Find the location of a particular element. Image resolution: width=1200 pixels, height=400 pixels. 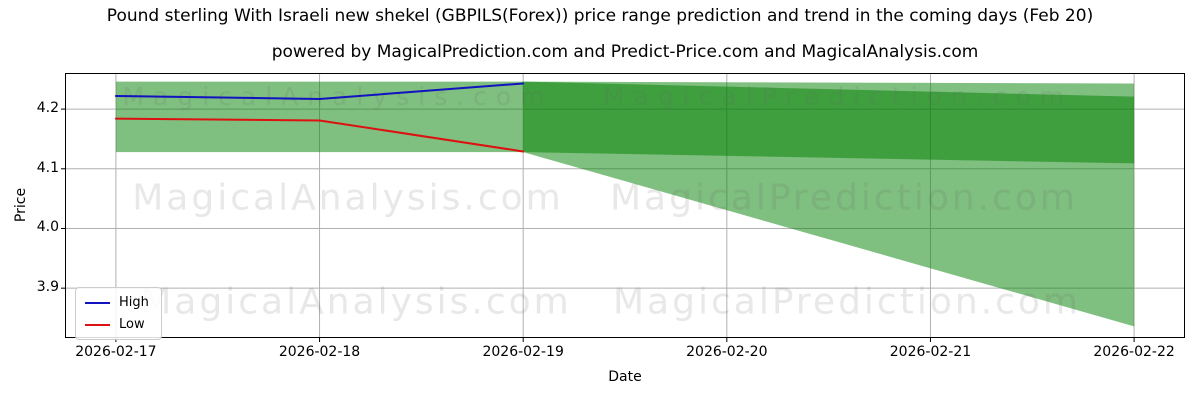

x-tick-label: 2026-02-18 is located at coordinates (319, 352).